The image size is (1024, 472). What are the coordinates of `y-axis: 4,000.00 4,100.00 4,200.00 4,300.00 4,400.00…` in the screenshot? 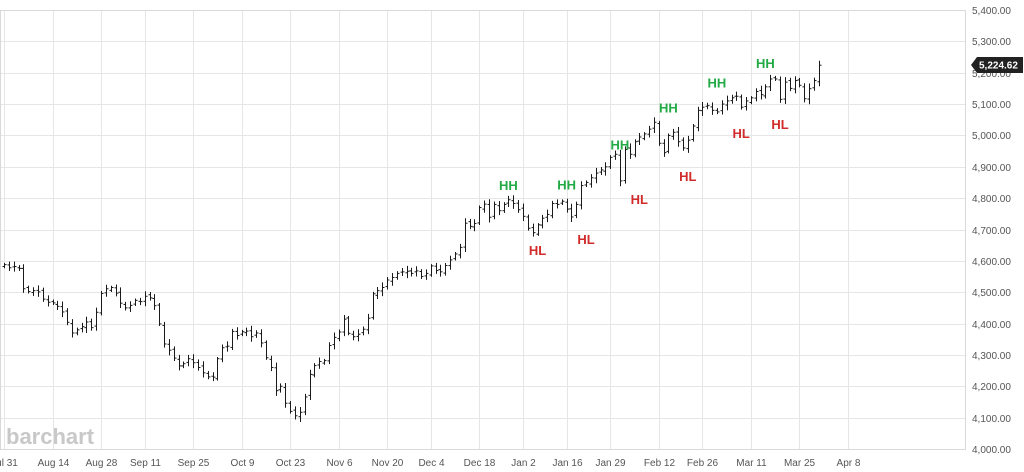 It's located at (991, 231).